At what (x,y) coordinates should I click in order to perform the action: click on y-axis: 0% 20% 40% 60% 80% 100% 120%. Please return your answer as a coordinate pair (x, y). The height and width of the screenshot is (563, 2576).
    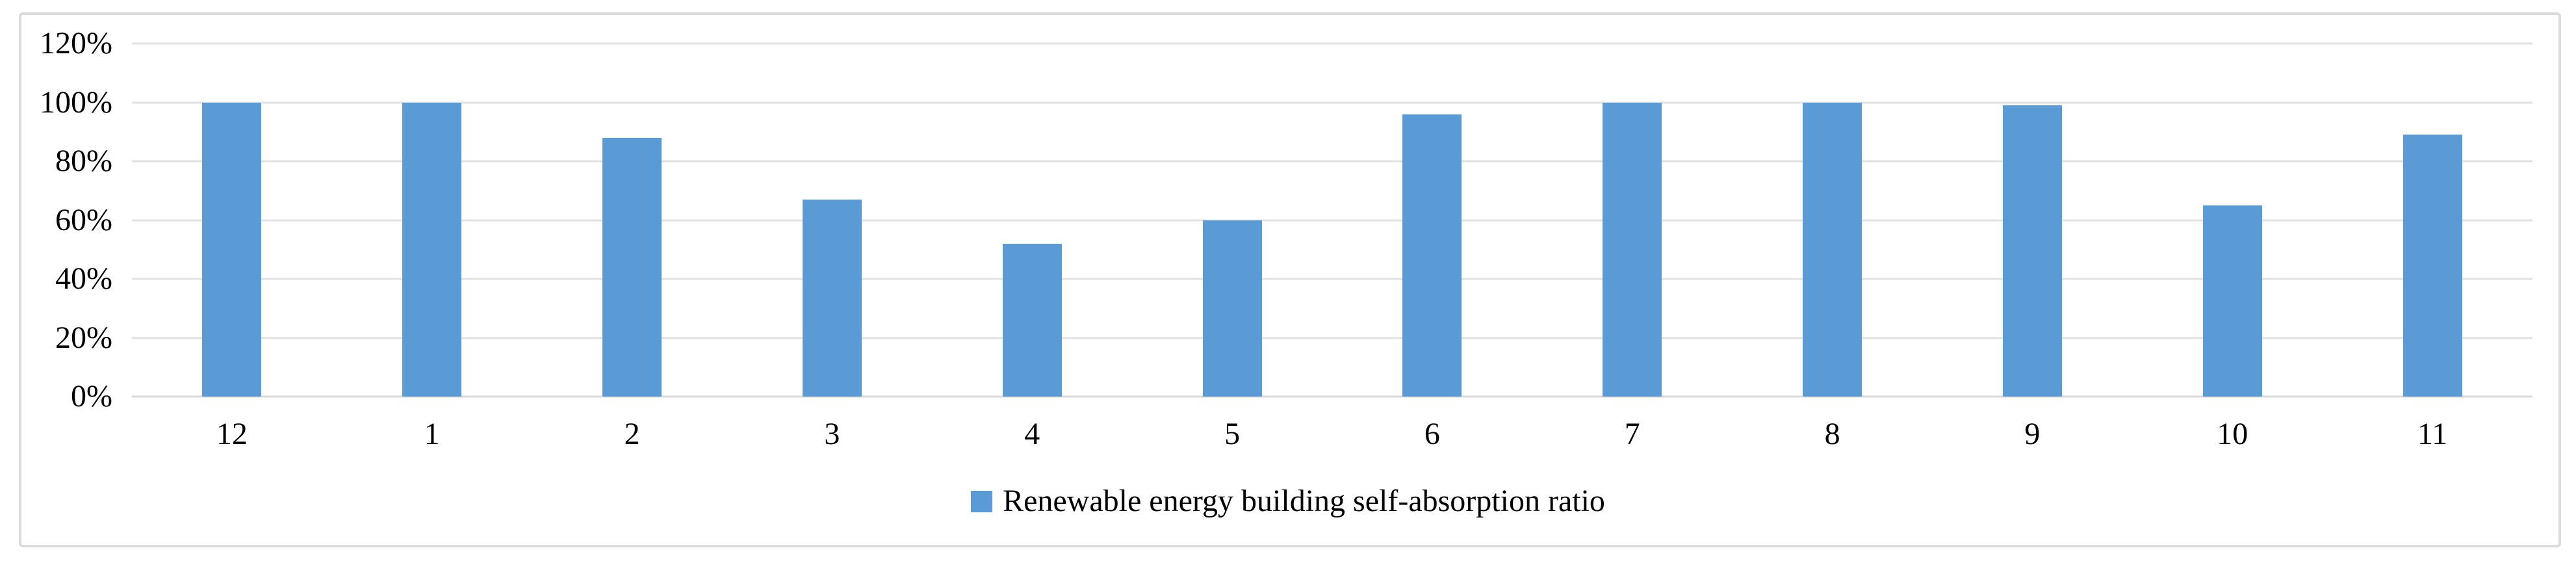
    Looking at the image, I should click on (56, 281).